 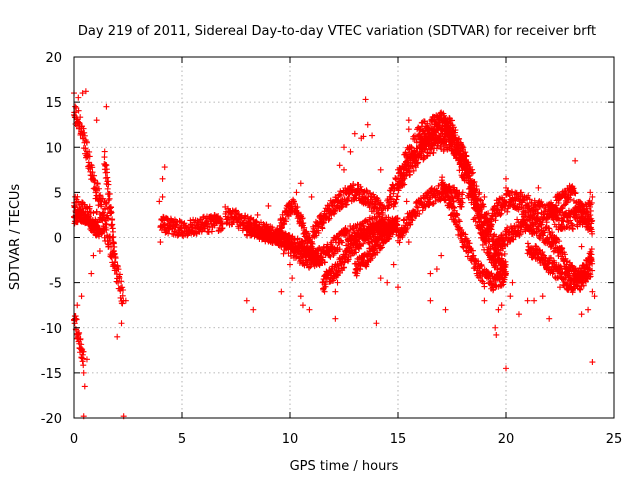 What do you see at coordinates (51, 374) in the screenshot?
I see `y-tick-label: -15` at bounding box center [51, 374].